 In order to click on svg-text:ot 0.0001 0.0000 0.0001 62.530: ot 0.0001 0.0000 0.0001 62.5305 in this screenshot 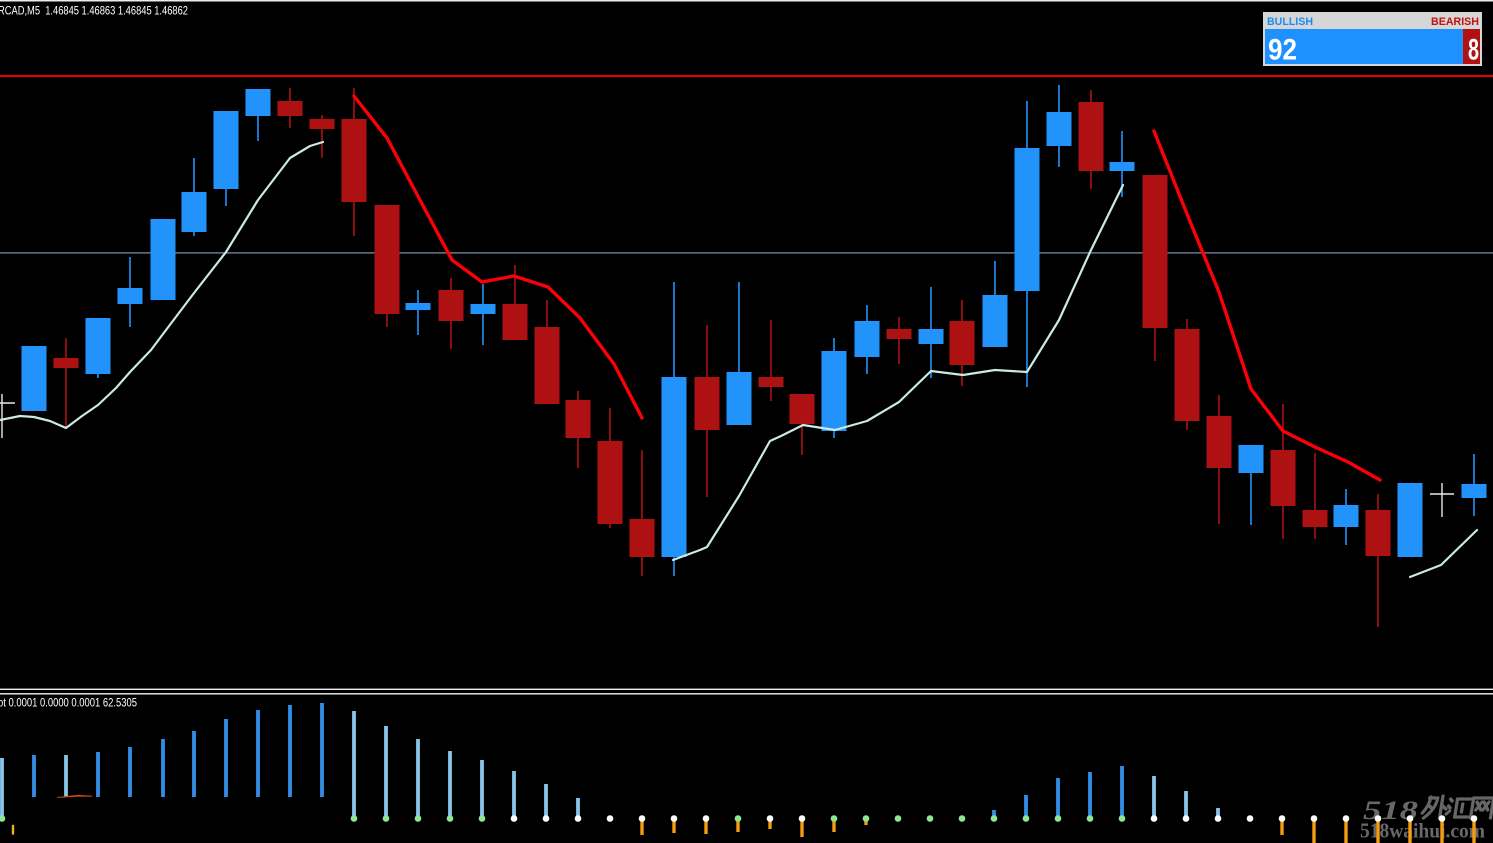, I will do `click(68, 704)`.